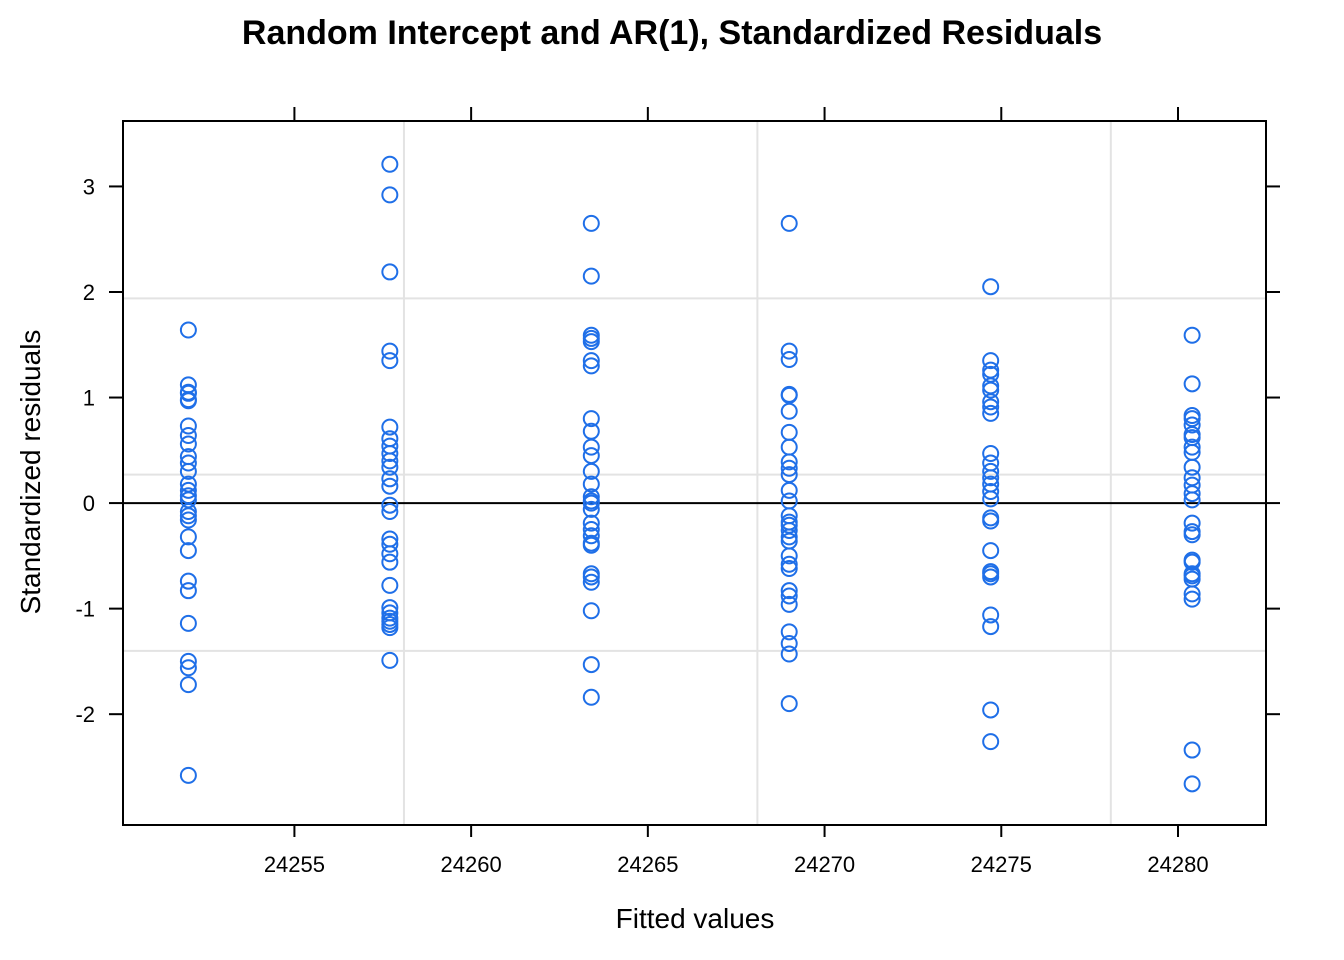 The height and width of the screenshot is (960, 1344). I want to click on y-tick-label: -2, so click(85, 714).